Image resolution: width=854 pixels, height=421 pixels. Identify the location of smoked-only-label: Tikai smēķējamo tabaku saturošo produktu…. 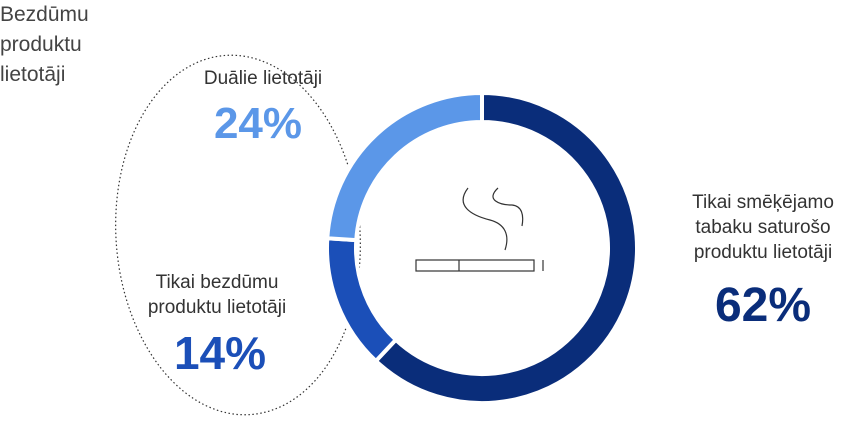
(763, 227).